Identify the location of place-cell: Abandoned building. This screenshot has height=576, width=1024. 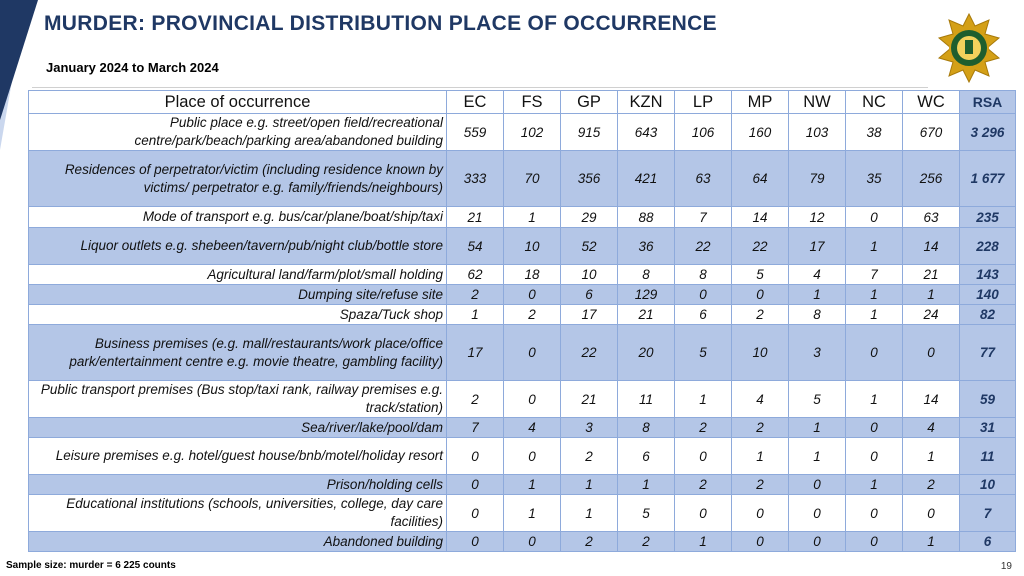
(237, 541).